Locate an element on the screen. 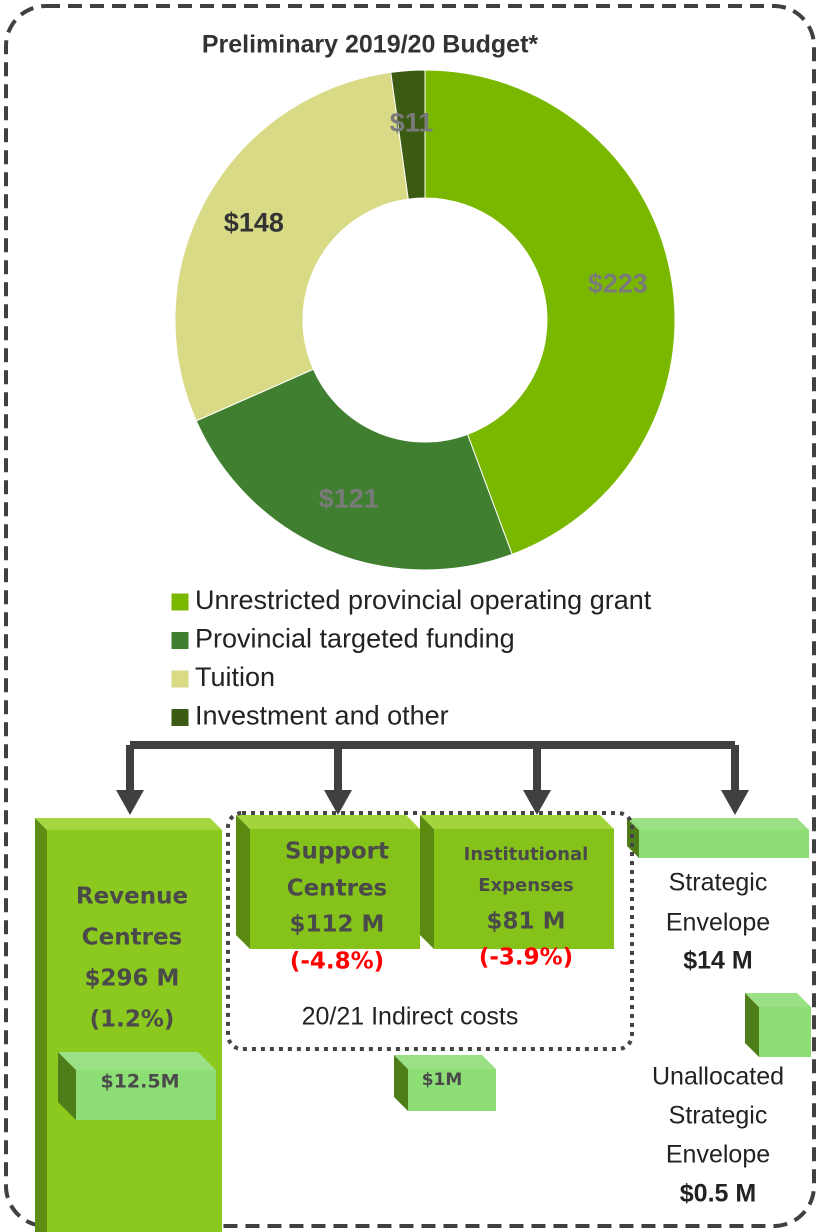 The image size is (820, 1232). data-label: $148 is located at coordinates (254, 223).